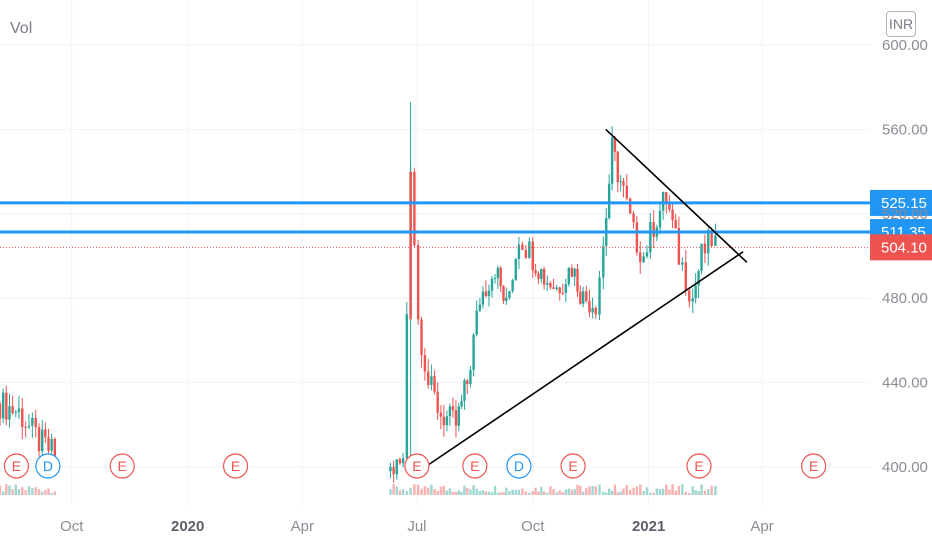 This screenshot has width=932, height=550. I want to click on level-price-tag, so click(901, 202).